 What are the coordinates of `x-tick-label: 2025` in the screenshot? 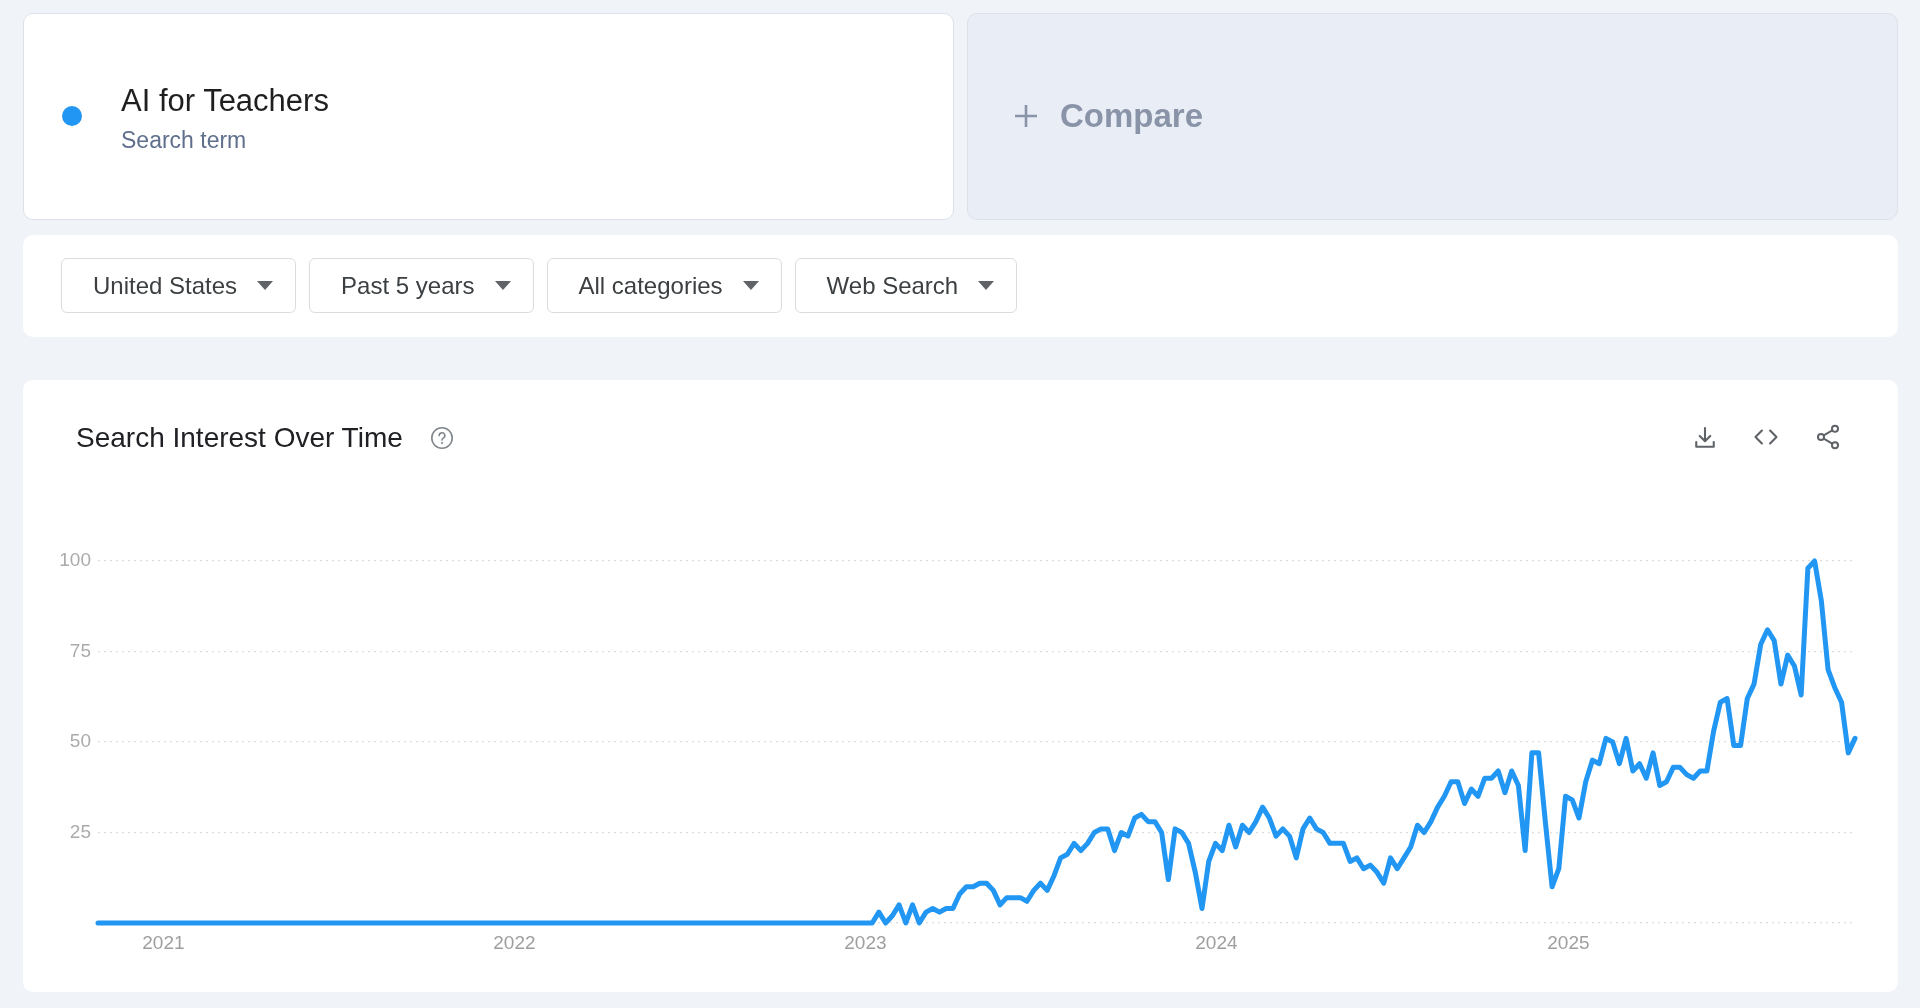 It's located at (1568, 942).